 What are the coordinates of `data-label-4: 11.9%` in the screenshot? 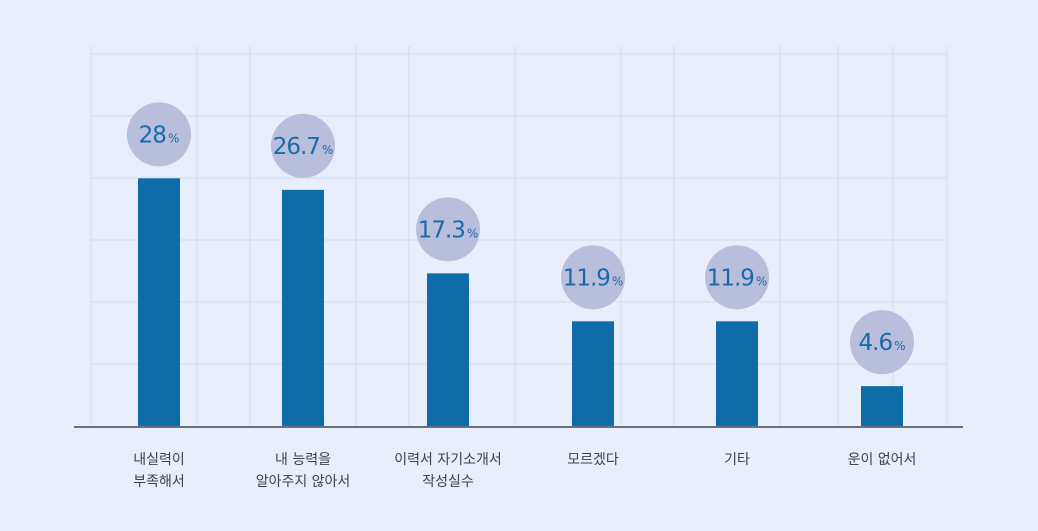 It's located at (737, 278).